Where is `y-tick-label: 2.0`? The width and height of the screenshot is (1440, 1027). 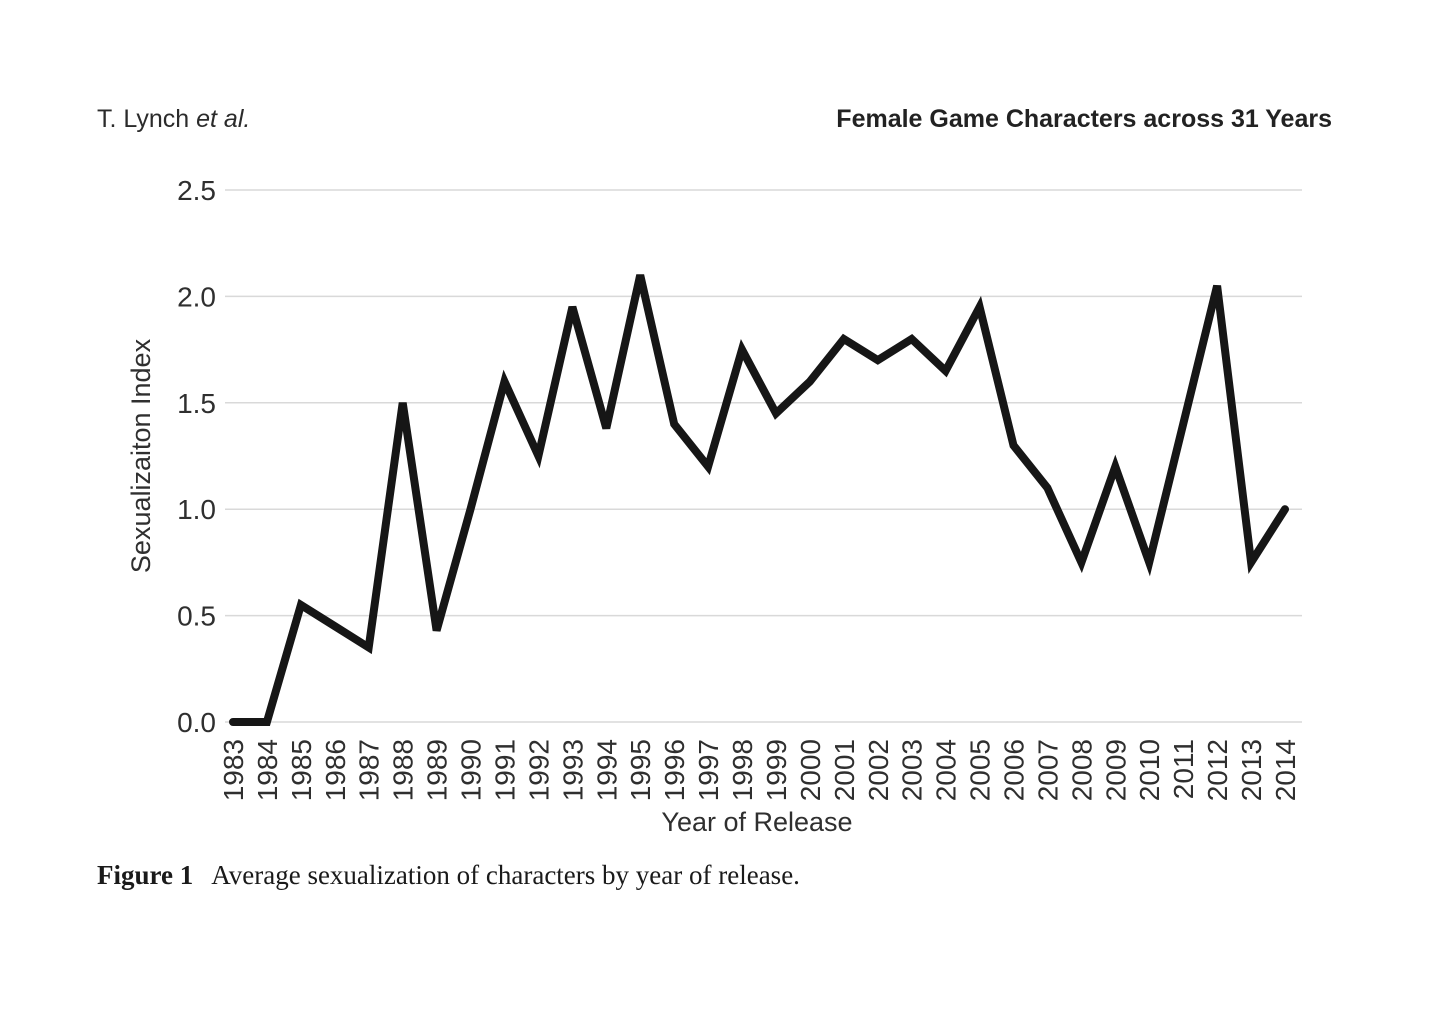
y-tick-label: 2.0 is located at coordinates (196, 296).